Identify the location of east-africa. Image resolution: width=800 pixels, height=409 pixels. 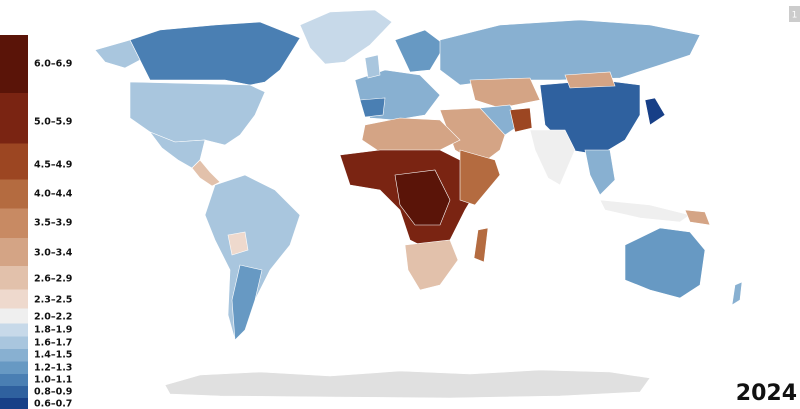
(480, 177).